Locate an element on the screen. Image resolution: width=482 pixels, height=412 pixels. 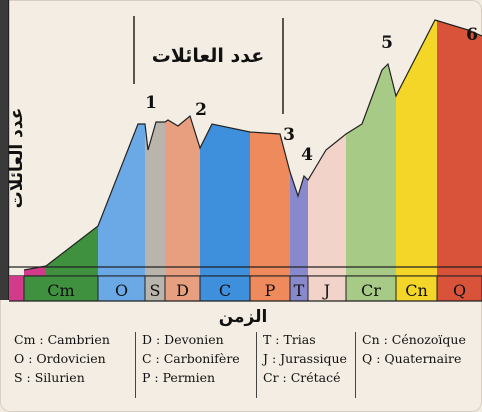
band-cell-cn is located at coordinates (416, 288).